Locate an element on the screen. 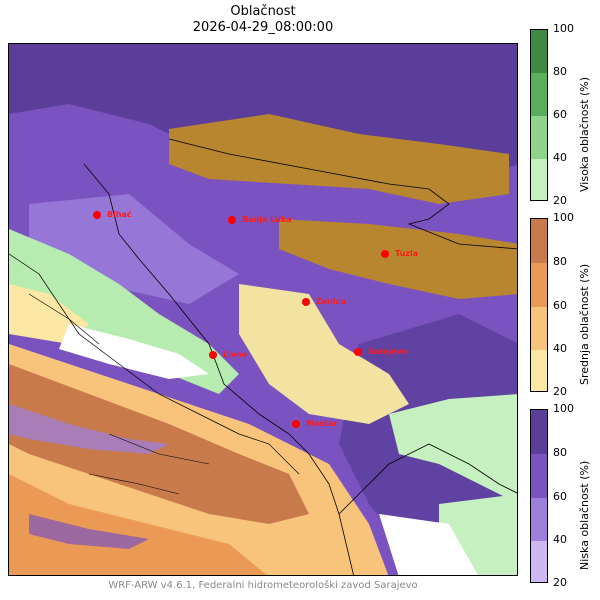  high-cloud-east is located at coordinates (453, 448).